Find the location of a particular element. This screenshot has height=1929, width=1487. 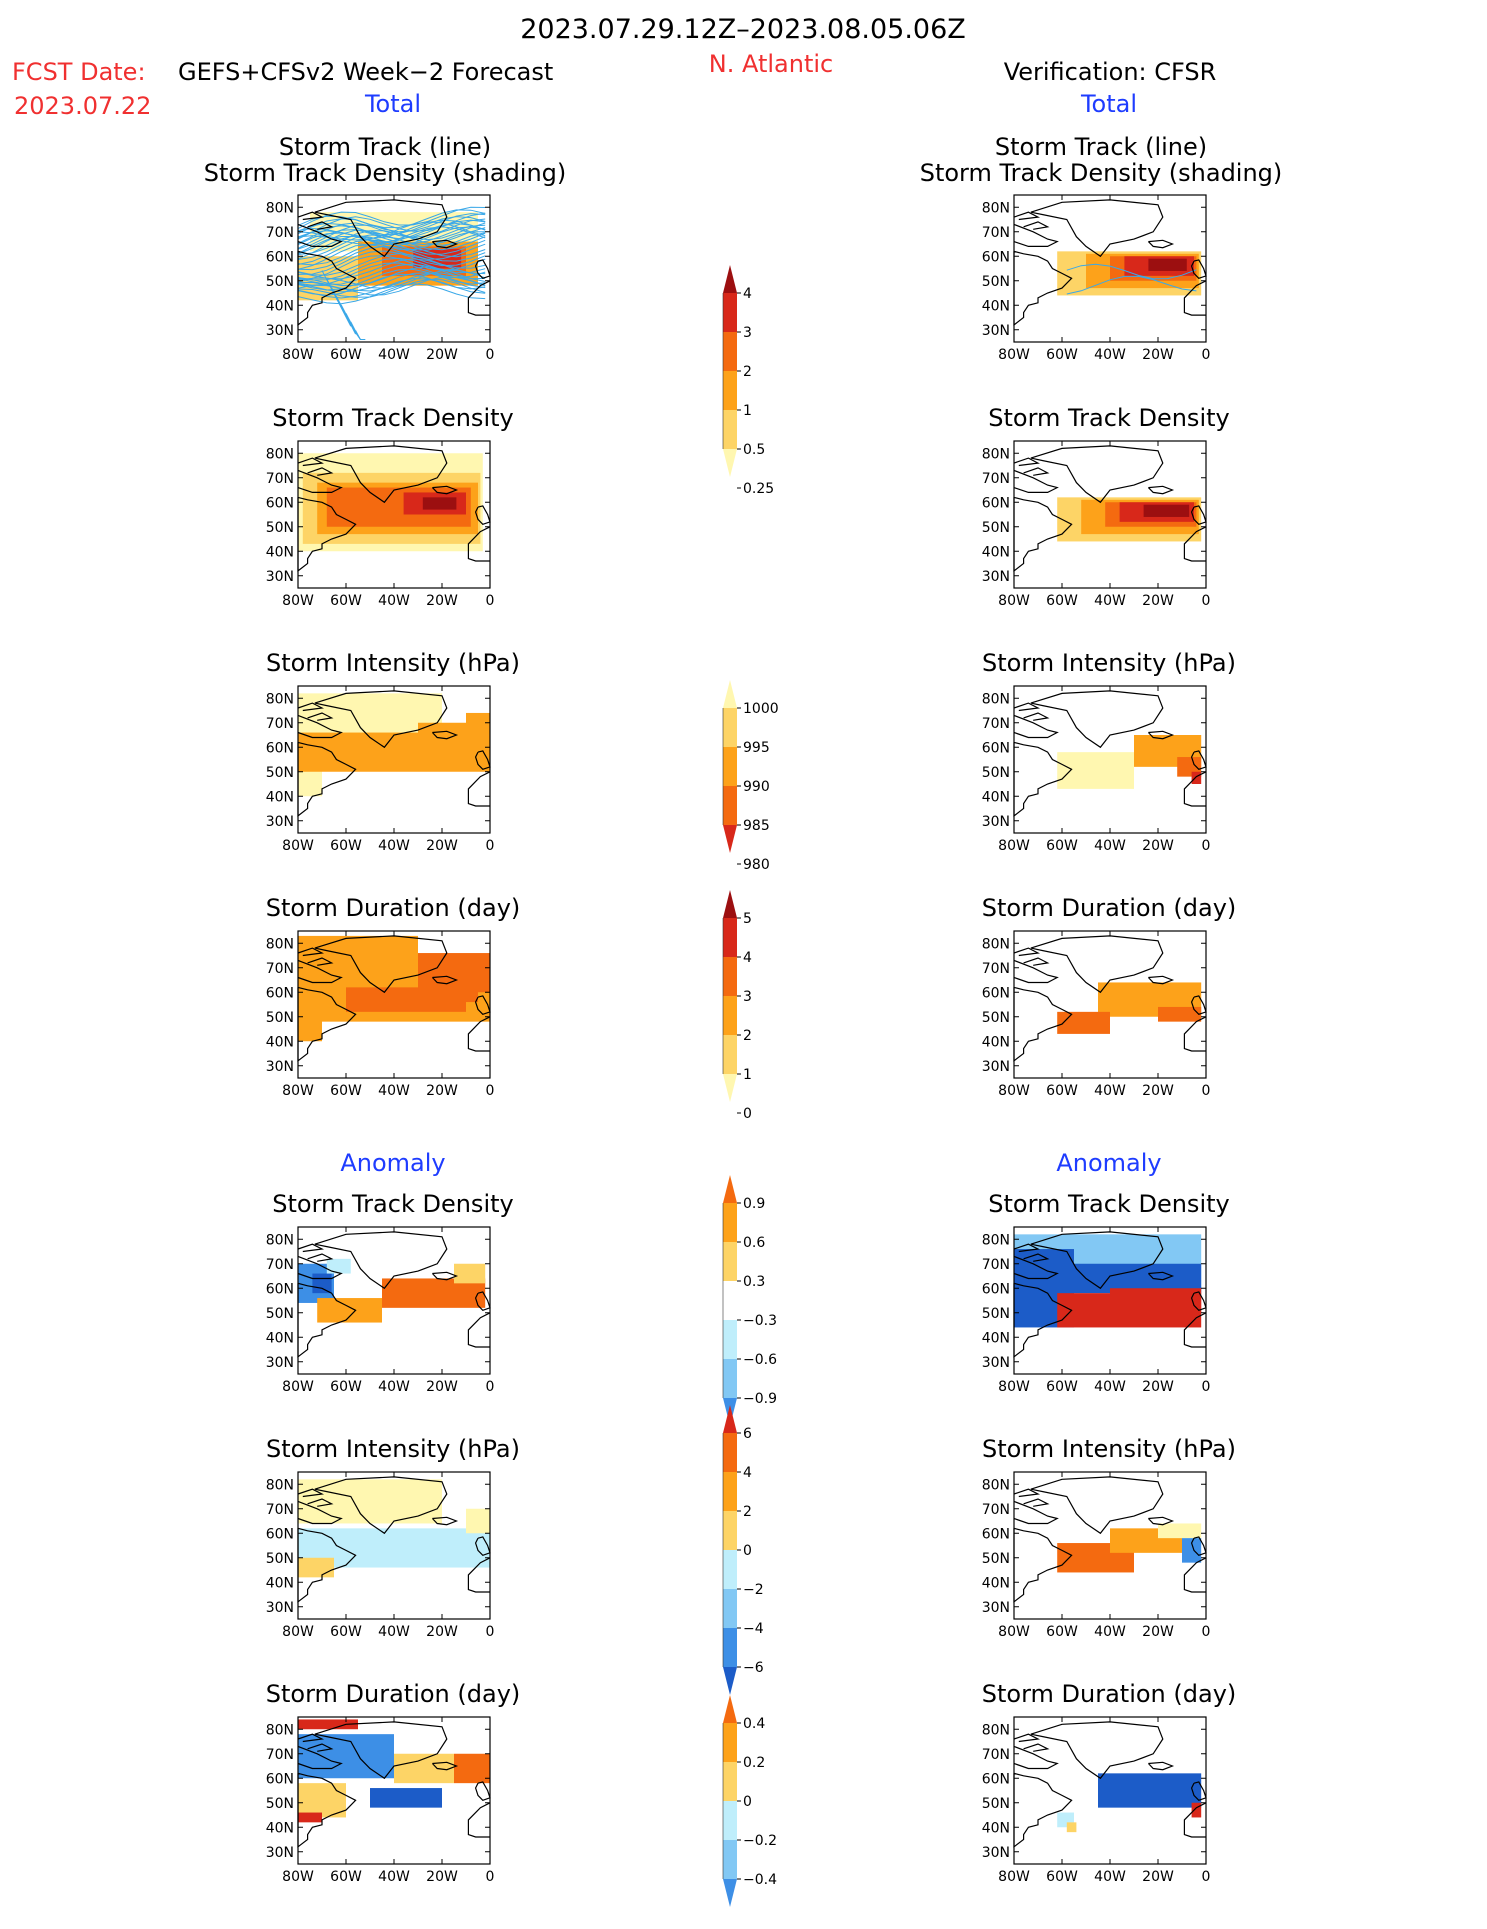

panel-title-duration-right: Storm Duration (day) is located at coordinates (1109, 908).